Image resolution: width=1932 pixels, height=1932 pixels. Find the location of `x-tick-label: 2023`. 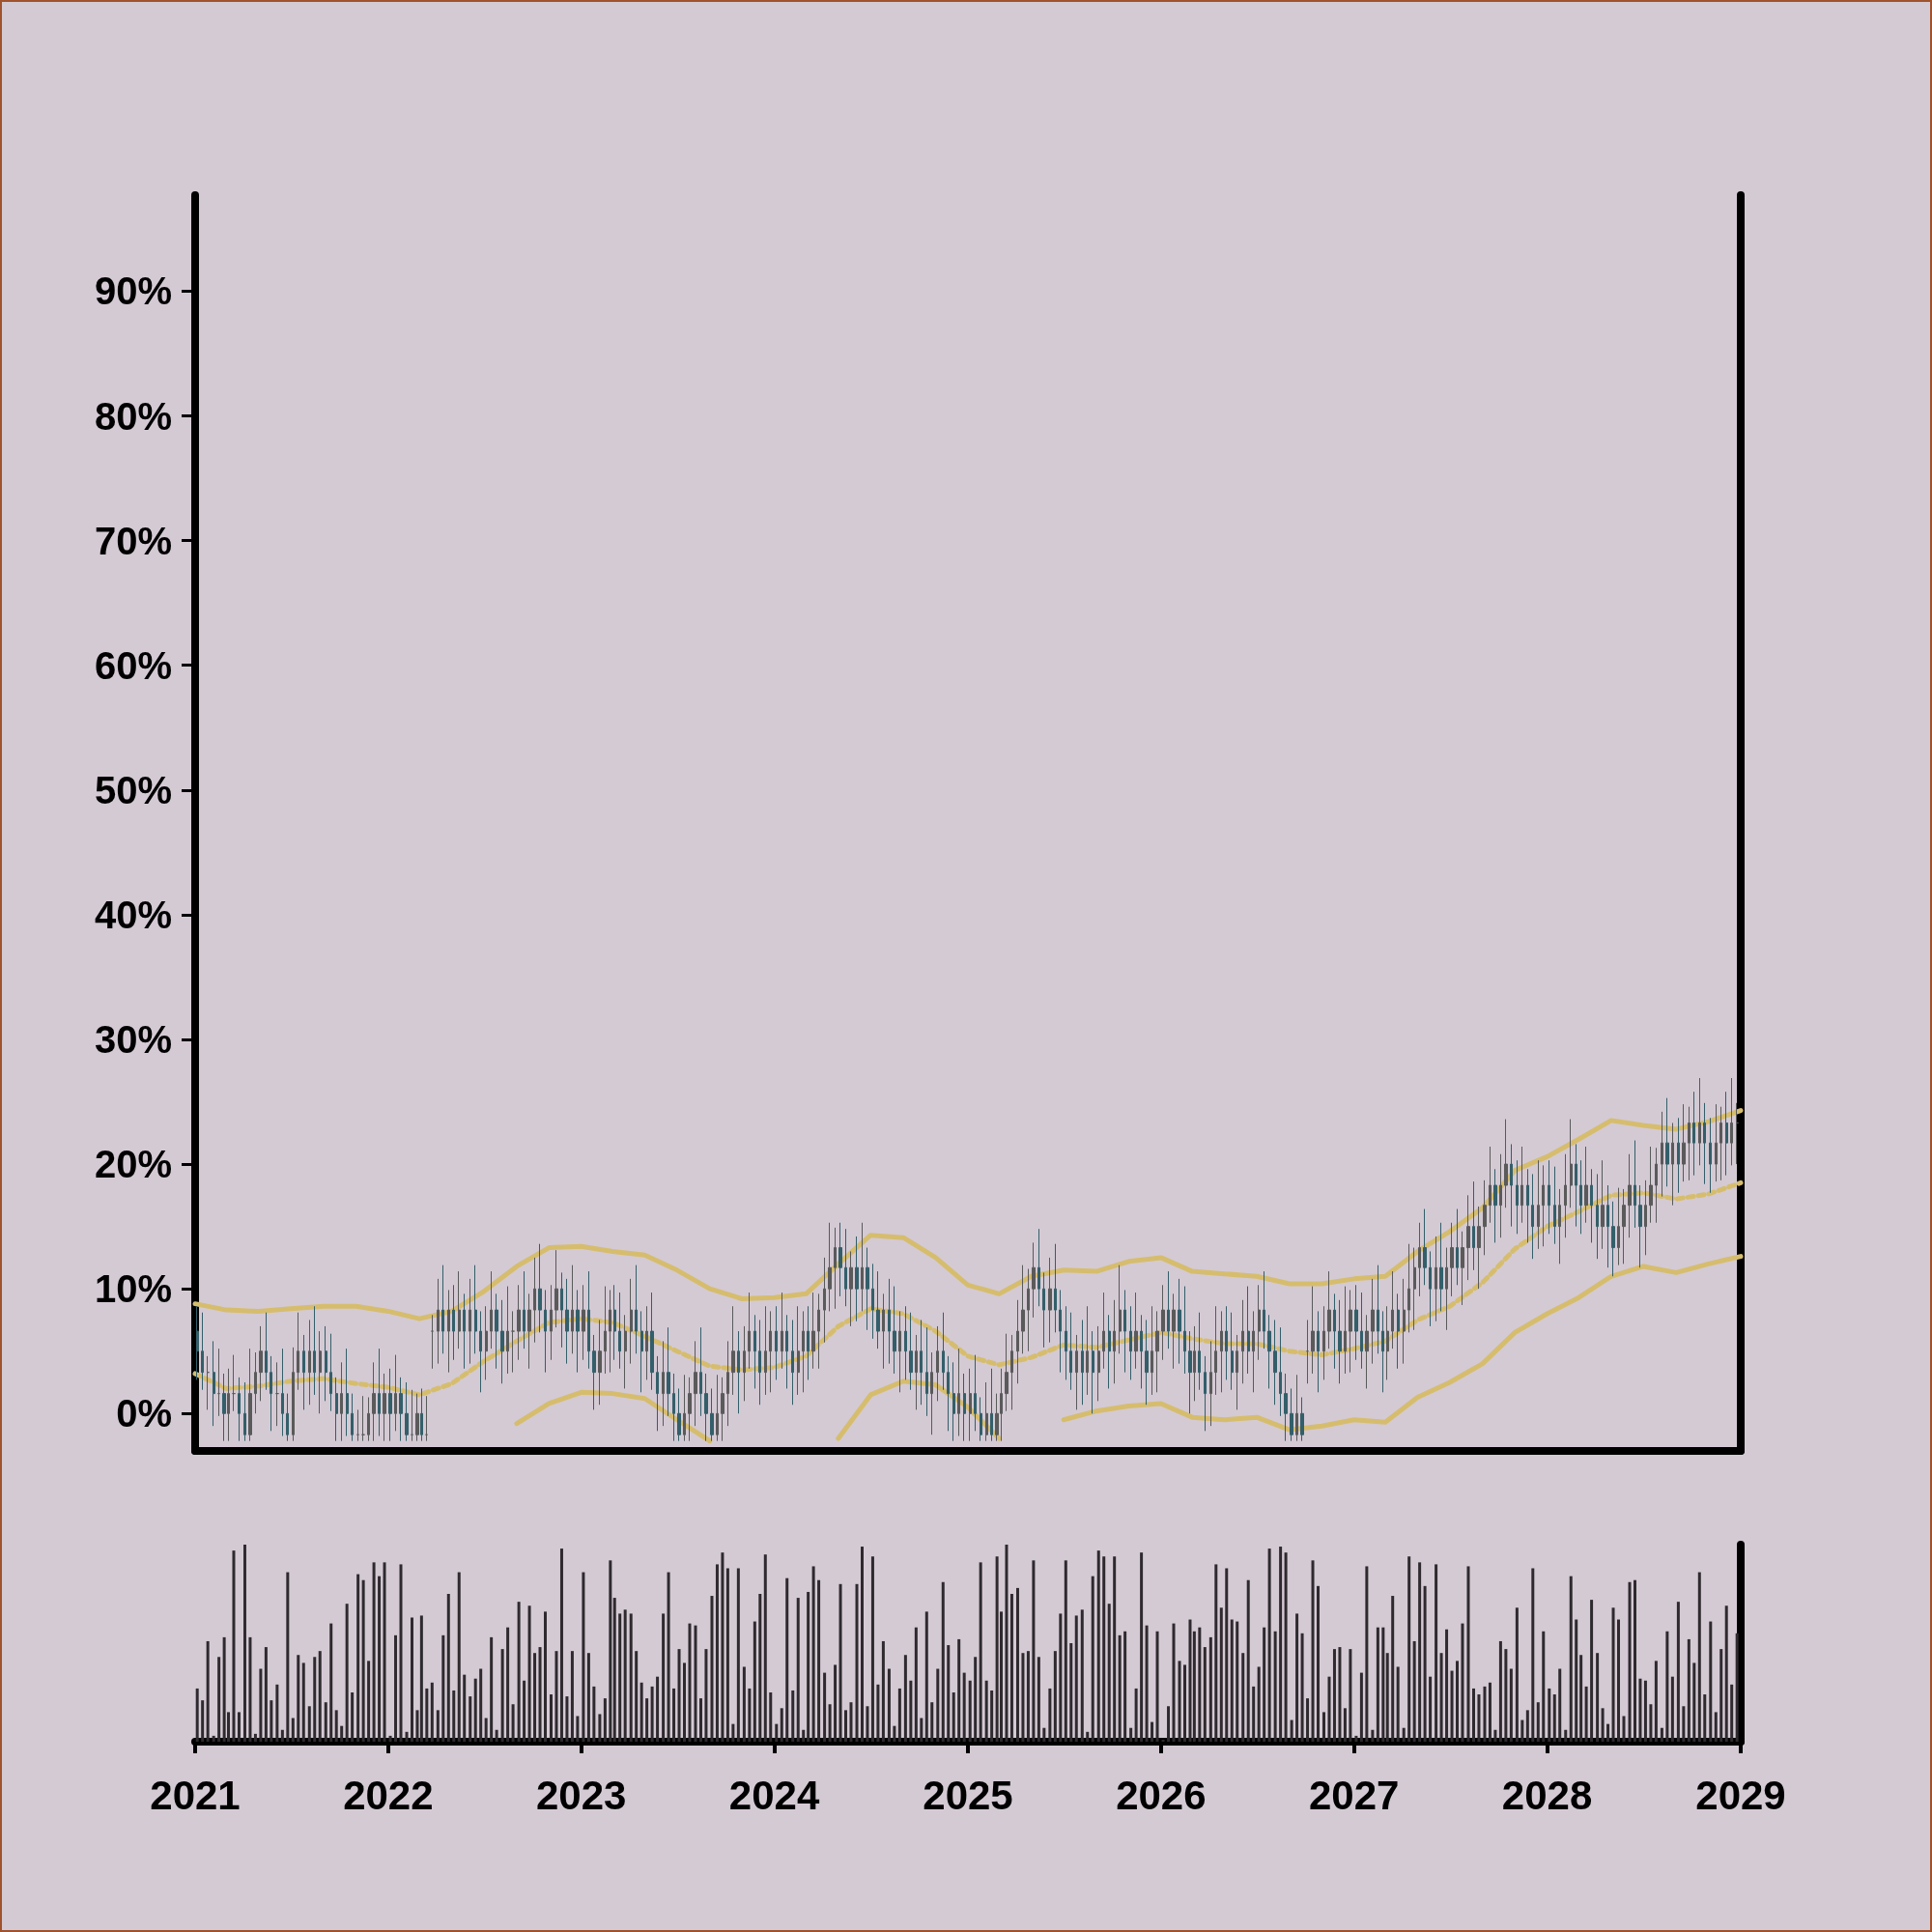

x-tick-label: 2023 is located at coordinates (581, 1795).